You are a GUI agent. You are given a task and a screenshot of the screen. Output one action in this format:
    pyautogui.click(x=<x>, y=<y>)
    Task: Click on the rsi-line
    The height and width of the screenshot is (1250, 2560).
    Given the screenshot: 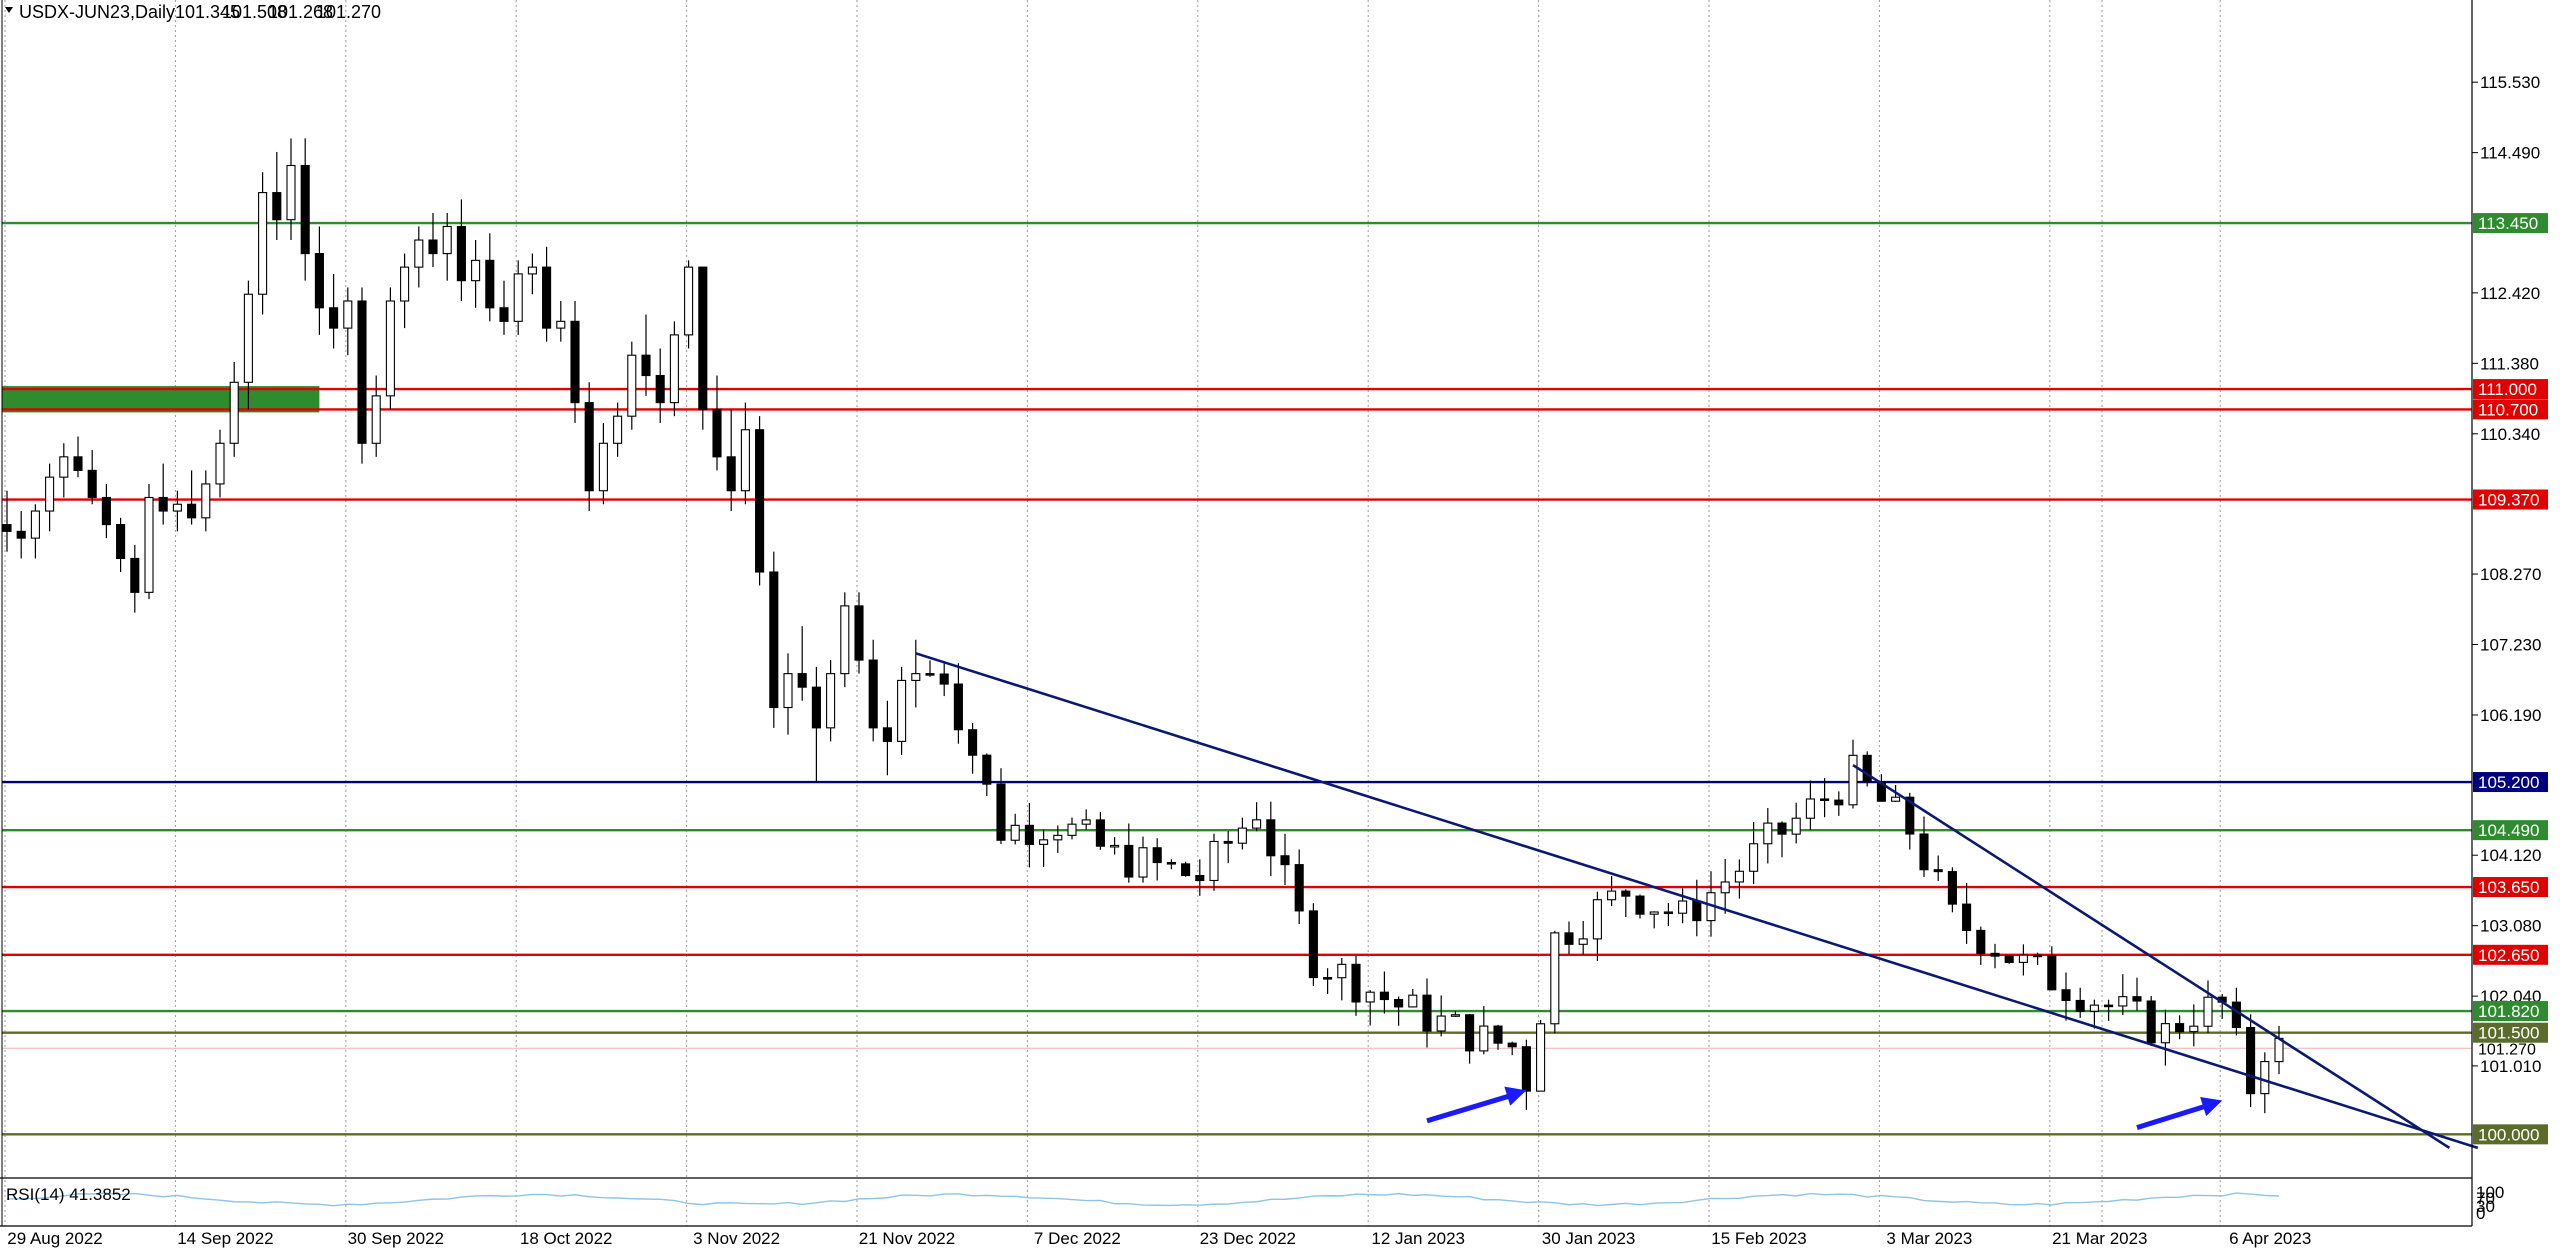 What is the action you would take?
    pyautogui.click(x=1143, y=1199)
    